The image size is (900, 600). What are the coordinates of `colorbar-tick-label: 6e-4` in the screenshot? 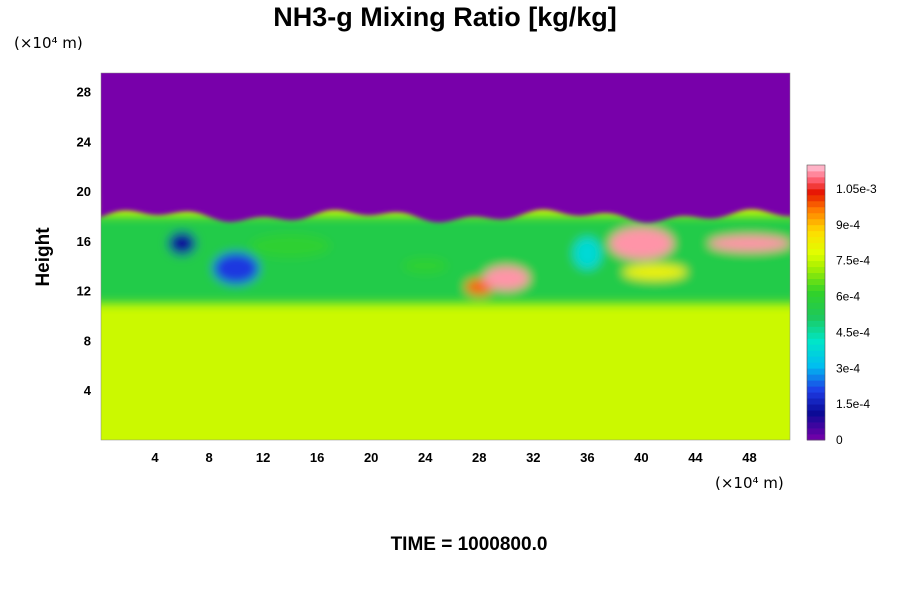 It's located at (848, 297).